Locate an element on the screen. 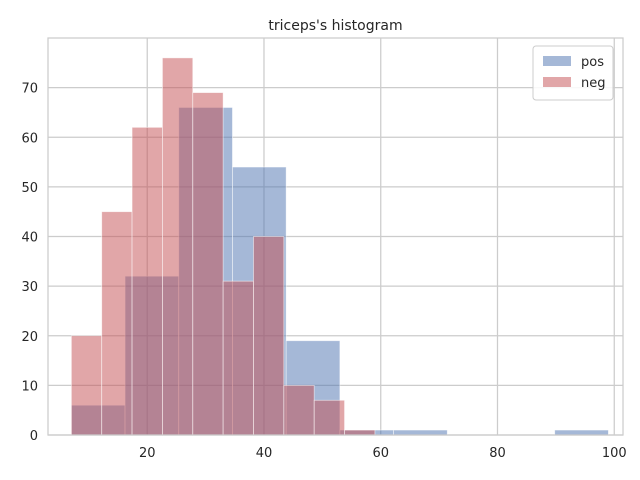  y-tick-label: 30 is located at coordinates (29, 287).